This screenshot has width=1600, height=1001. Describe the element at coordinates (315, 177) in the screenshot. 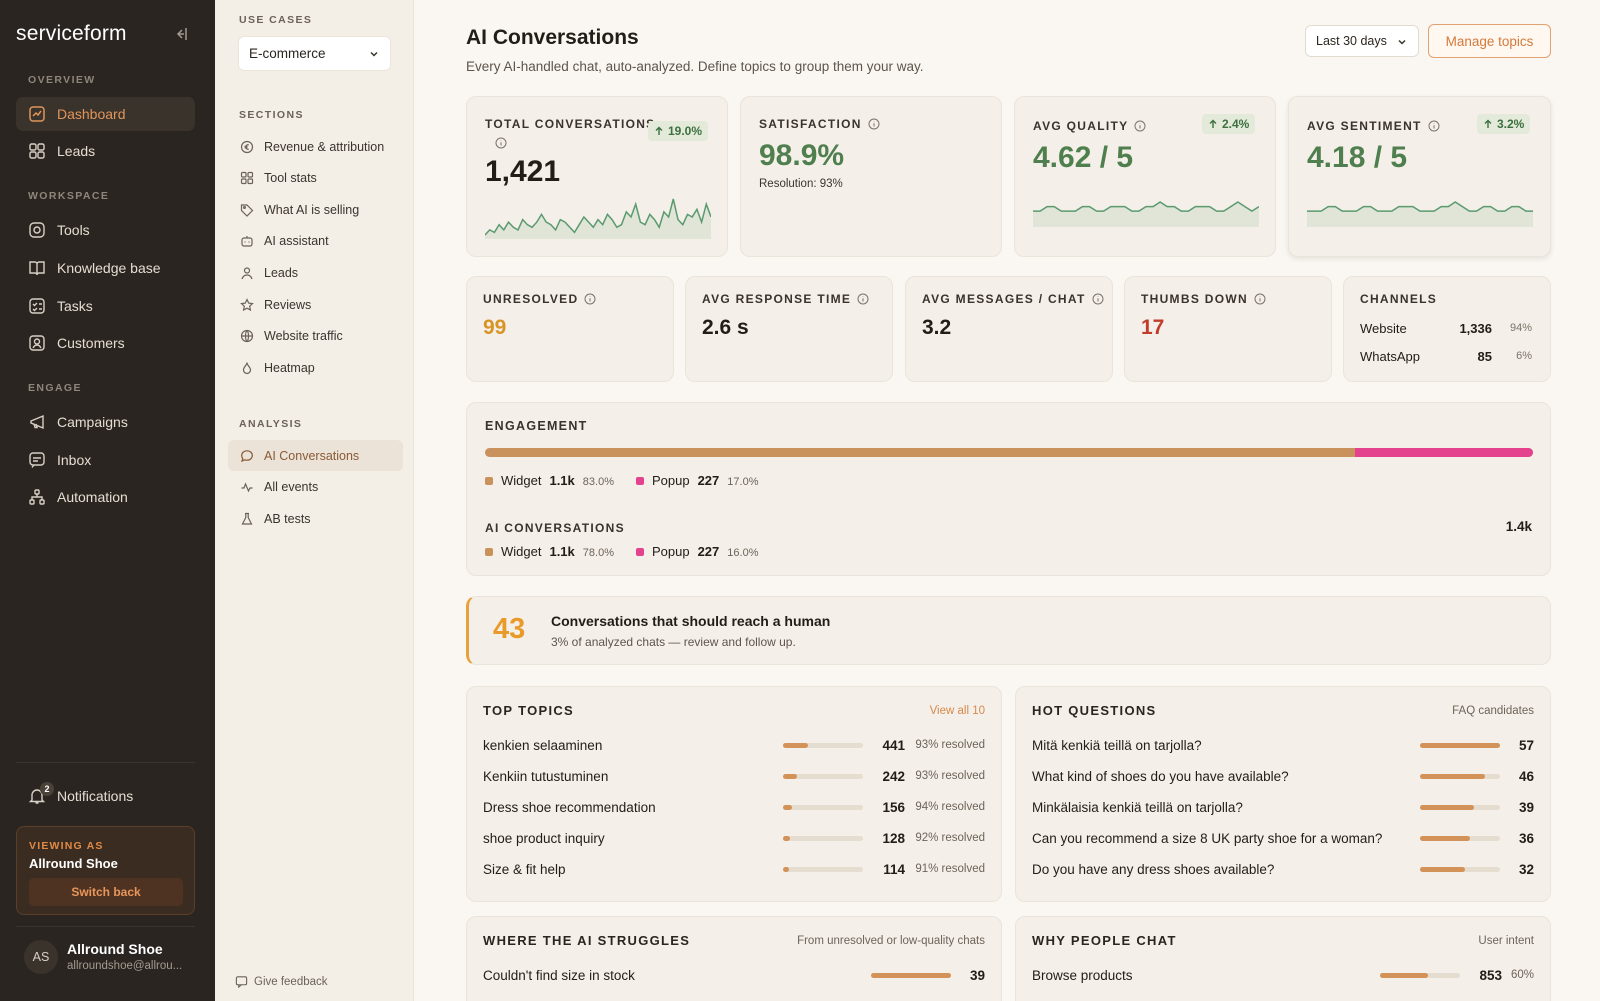

I see `section-item-tool-stats: Tool stats` at that location.